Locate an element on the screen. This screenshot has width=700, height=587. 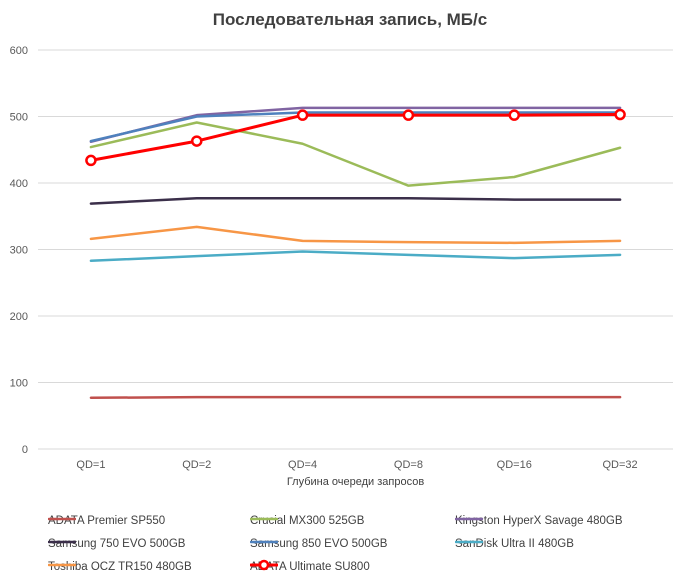
legend-label: Kingston HyperX Savage 480GB is located at coordinates (539, 521).